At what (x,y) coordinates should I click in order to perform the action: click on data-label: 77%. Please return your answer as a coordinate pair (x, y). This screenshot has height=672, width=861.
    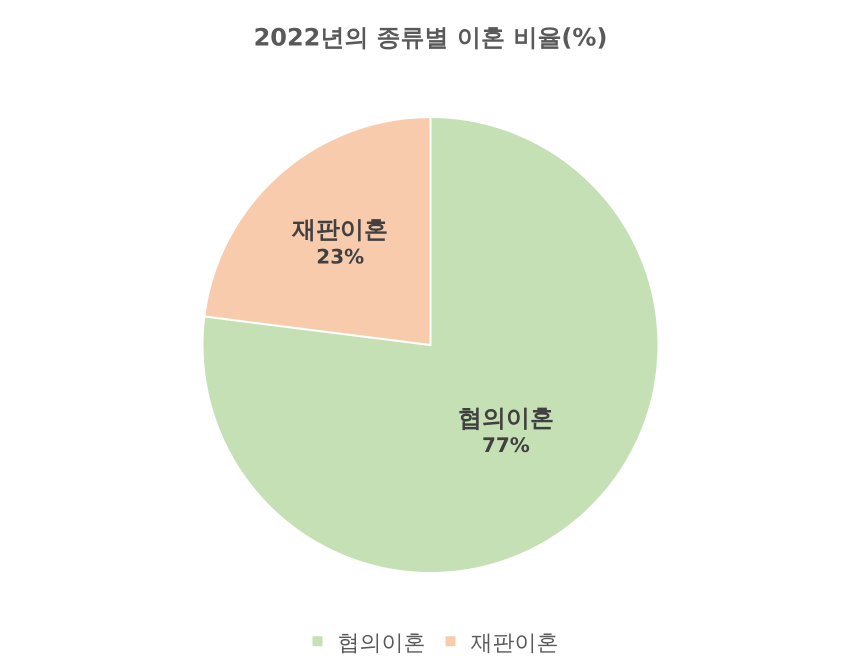
    Looking at the image, I should click on (506, 445).